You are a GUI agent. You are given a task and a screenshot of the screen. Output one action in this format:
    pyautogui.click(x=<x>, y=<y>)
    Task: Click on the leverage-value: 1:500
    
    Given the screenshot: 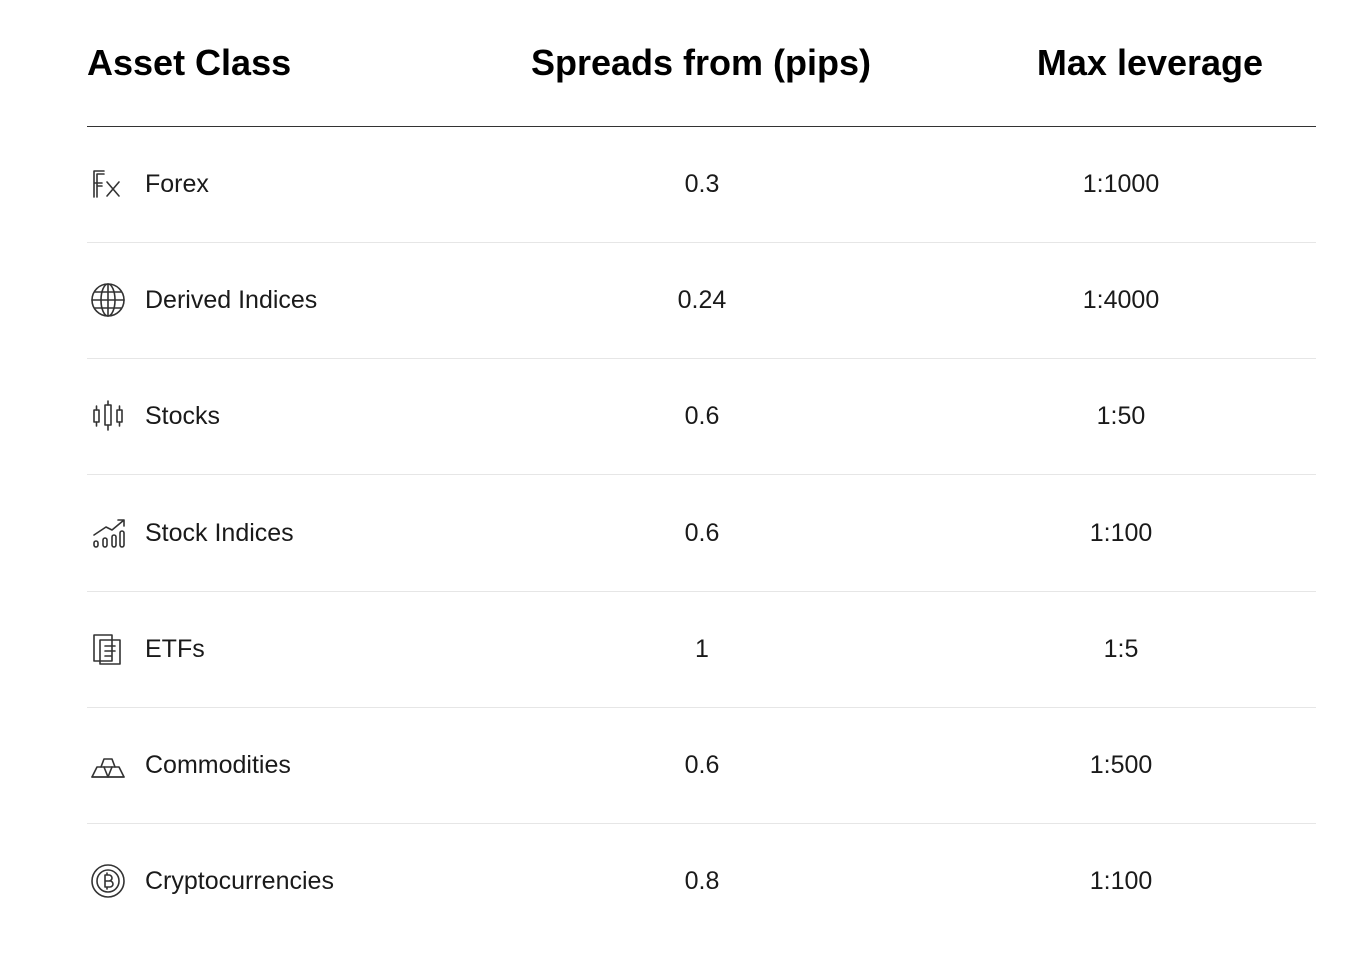 What is the action you would take?
    pyautogui.click(x=1121, y=765)
    